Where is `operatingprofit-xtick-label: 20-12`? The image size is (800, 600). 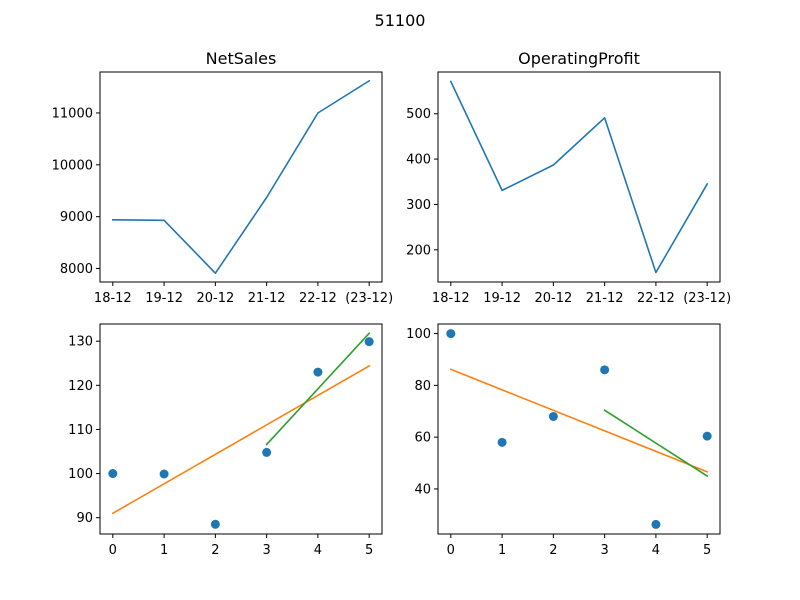 operatingprofit-xtick-label: 20-12 is located at coordinates (553, 298).